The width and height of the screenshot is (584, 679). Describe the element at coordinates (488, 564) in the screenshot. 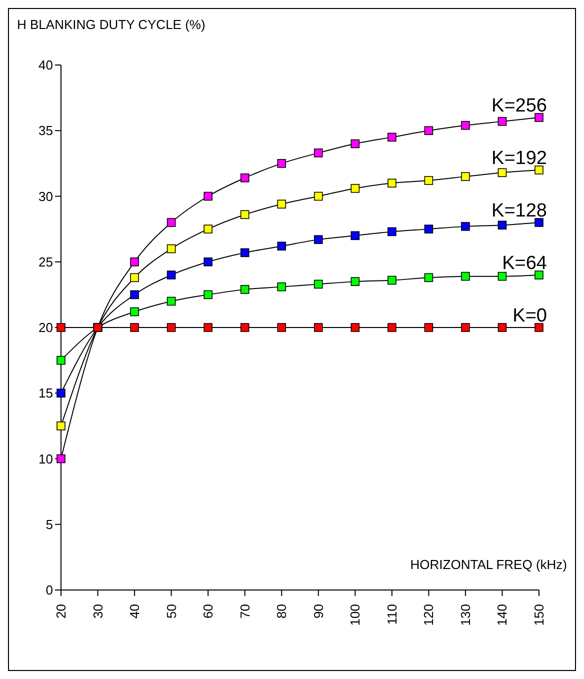

I see `x-axis-title: HORIZONTAL FREQ (kHz)` at that location.